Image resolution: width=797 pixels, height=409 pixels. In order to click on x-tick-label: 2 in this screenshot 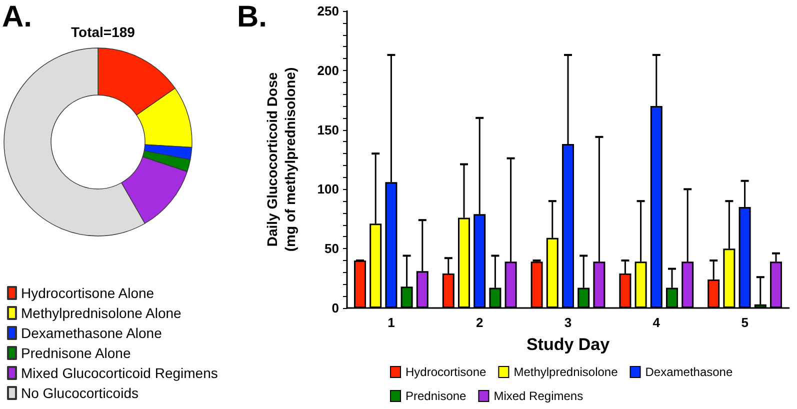, I will do `click(480, 322)`.